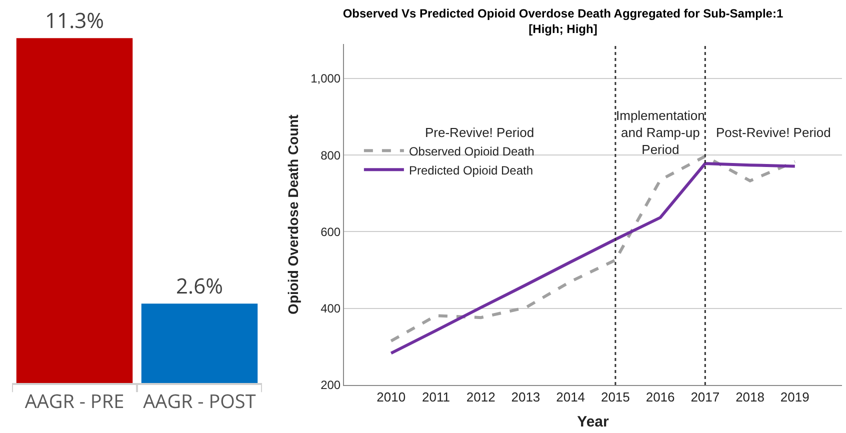 The height and width of the screenshot is (433, 846). Describe the element at coordinates (660, 132) in the screenshot. I see `annotation: Implementation and Ramp-up Period` at that location.